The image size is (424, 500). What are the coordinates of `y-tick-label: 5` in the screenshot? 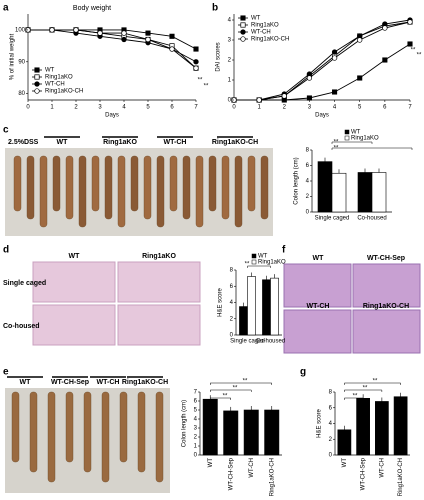 It's located at (196, 411).